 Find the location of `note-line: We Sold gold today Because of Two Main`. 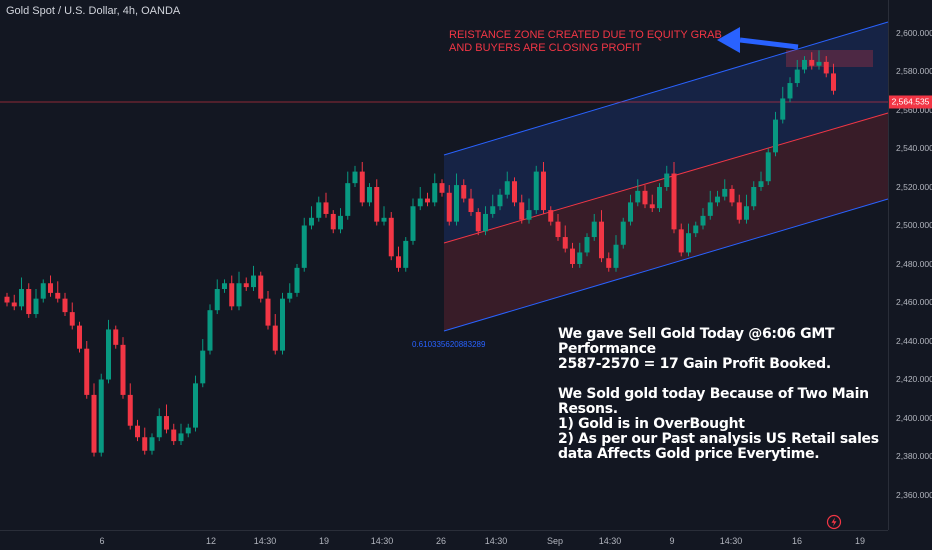

note-line: We Sold gold today Because of Two Main is located at coordinates (713, 394).